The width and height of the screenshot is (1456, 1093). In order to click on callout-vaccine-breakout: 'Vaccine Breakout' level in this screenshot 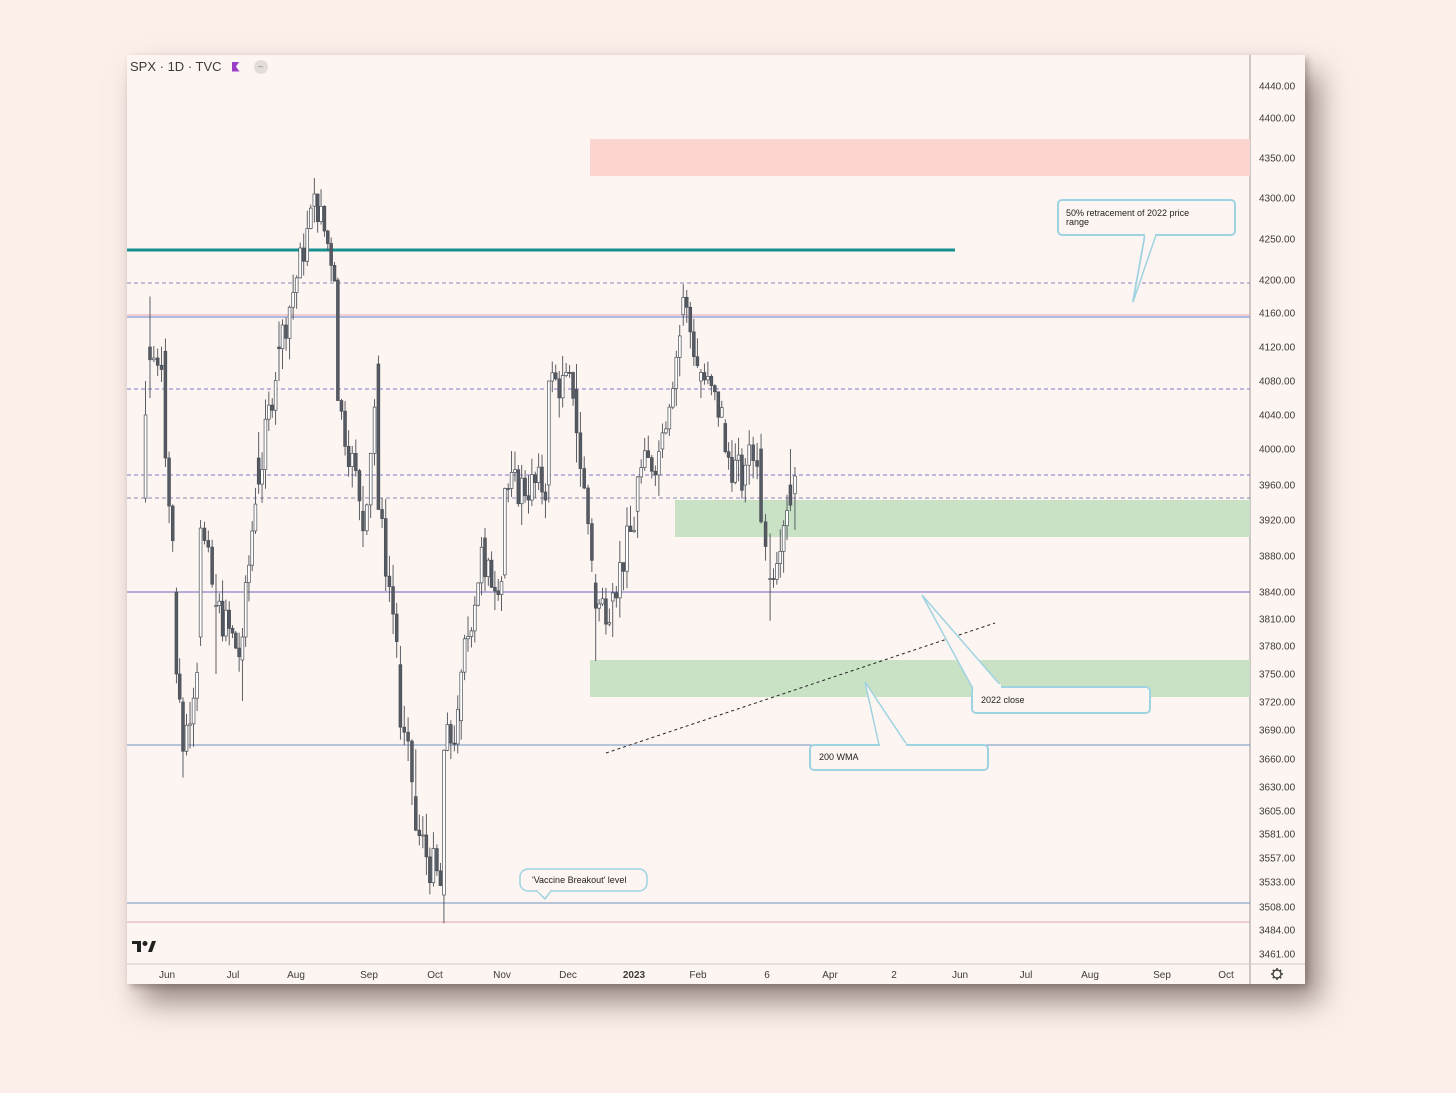, I will do `click(583, 884)`.